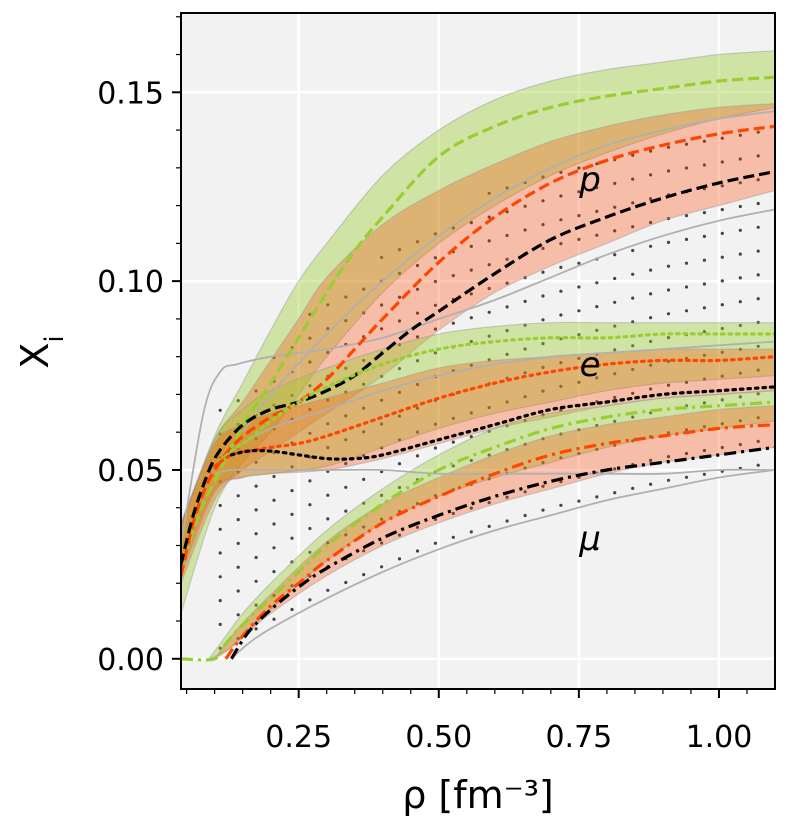 Image resolution: width=788 pixels, height=825 pixels. What do you see at coordinates (590, 365) in the screenshot?
I see `species-label-1: e` at bounding box center [590, 365].